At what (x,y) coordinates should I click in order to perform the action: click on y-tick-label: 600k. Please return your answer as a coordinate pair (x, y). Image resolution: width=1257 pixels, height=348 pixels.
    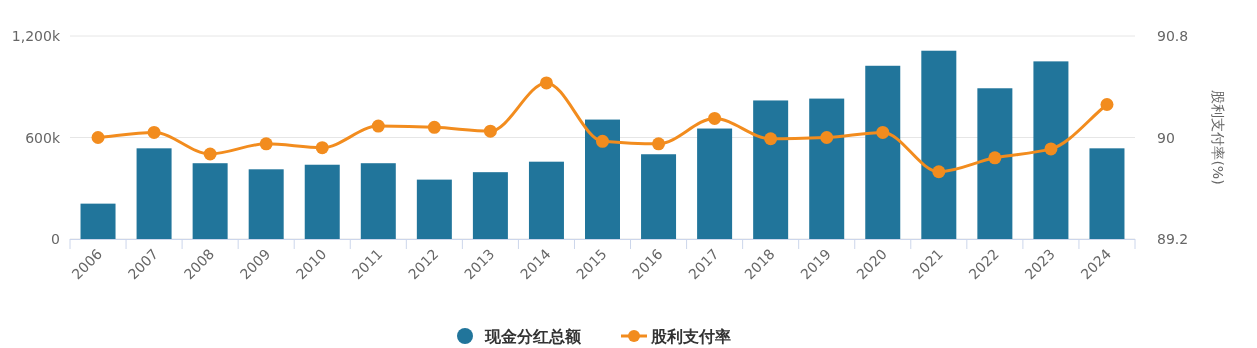
    Looking at the image, I should click on (43, 137).